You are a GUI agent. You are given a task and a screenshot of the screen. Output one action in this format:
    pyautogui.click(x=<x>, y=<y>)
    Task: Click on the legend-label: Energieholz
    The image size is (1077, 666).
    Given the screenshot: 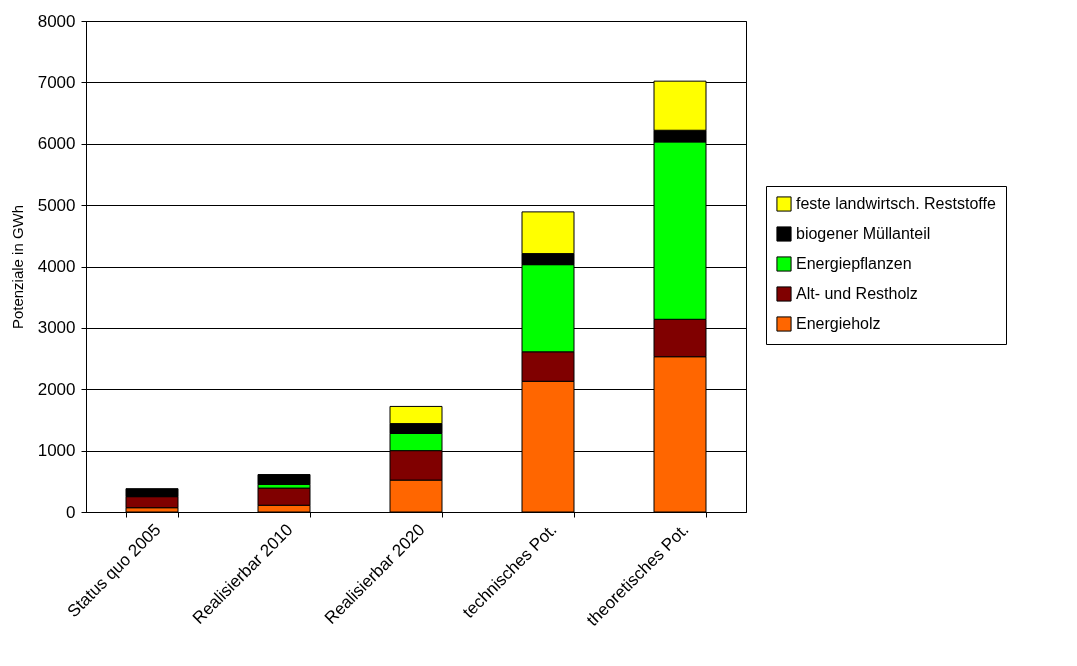 What is the action you would take?
    pyautogui.click(x=838, y=323)
    